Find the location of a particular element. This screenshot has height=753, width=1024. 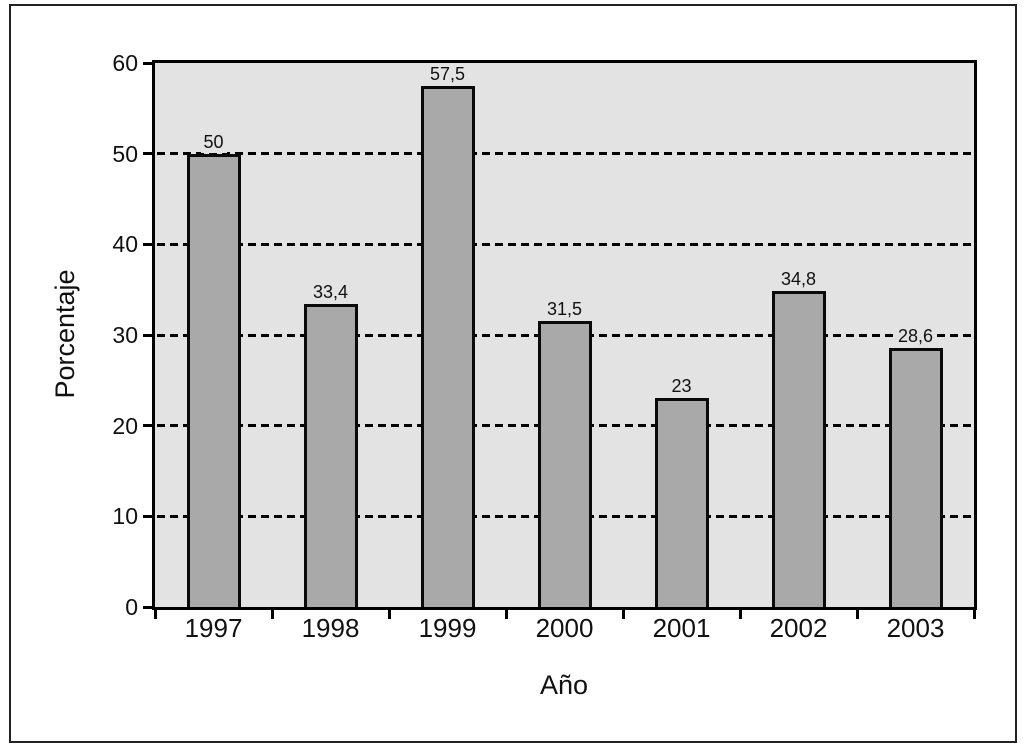

bar-value-label-1998: 33,4 is located at coordinates (330, 292).